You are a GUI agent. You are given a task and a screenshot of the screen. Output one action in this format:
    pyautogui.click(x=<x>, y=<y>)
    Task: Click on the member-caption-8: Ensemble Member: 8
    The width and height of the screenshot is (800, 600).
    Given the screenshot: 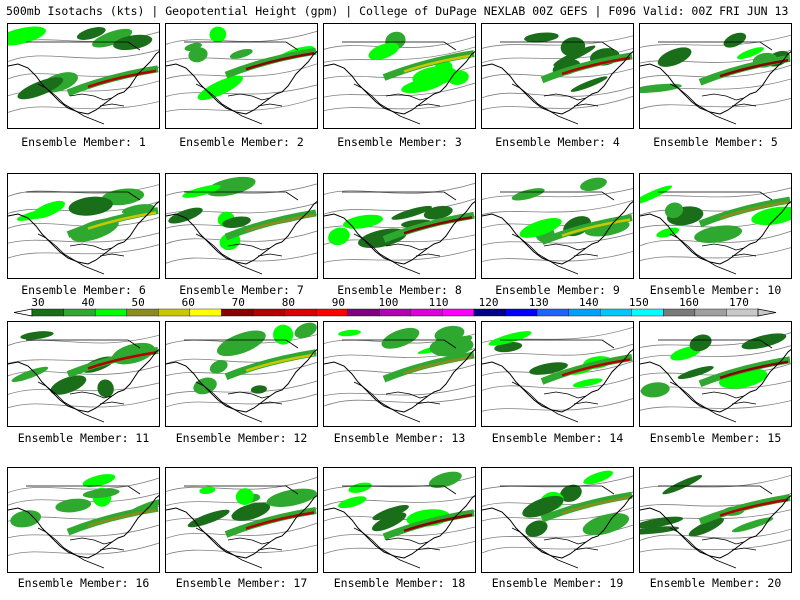 What is the action you would take?
    pyautogui.click(x=399, y=290)
    